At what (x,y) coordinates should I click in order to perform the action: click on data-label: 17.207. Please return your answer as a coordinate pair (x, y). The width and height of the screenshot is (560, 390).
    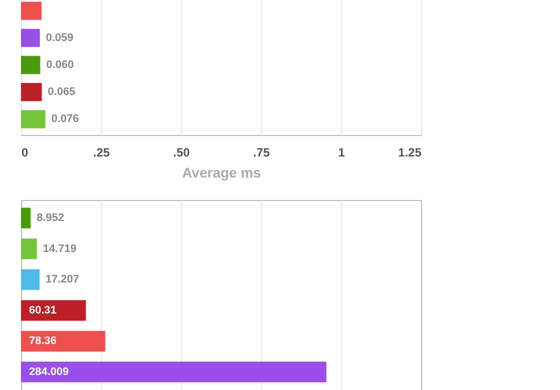
    Looking at the image, I should click on (63, 280).